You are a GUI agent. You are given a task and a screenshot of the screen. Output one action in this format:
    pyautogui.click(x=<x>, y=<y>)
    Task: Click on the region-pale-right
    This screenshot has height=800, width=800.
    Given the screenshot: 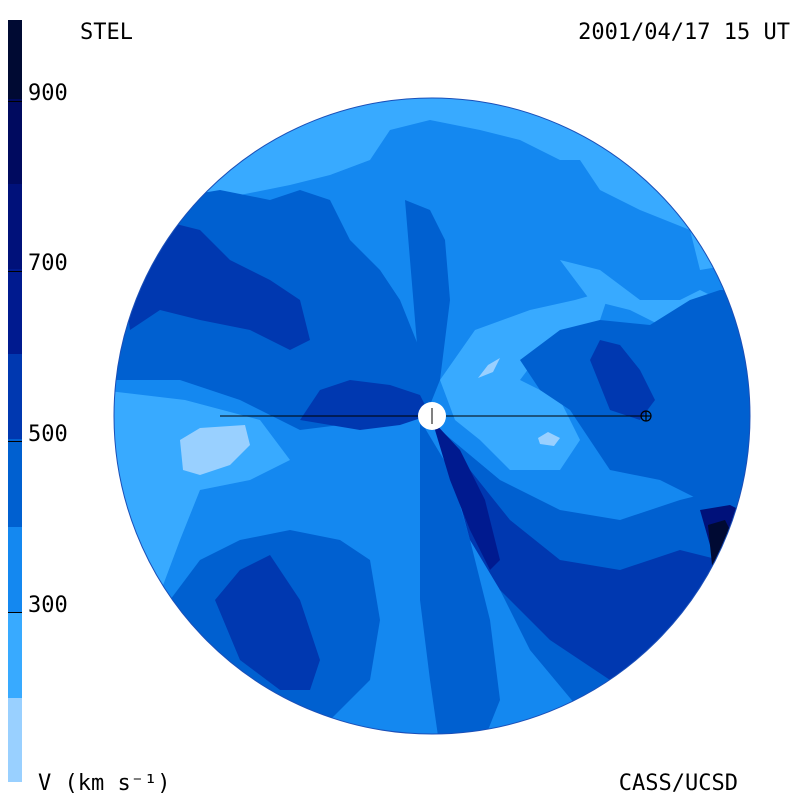 What is the action you would take?
    pyautogui.click(x=549, y=439)
    